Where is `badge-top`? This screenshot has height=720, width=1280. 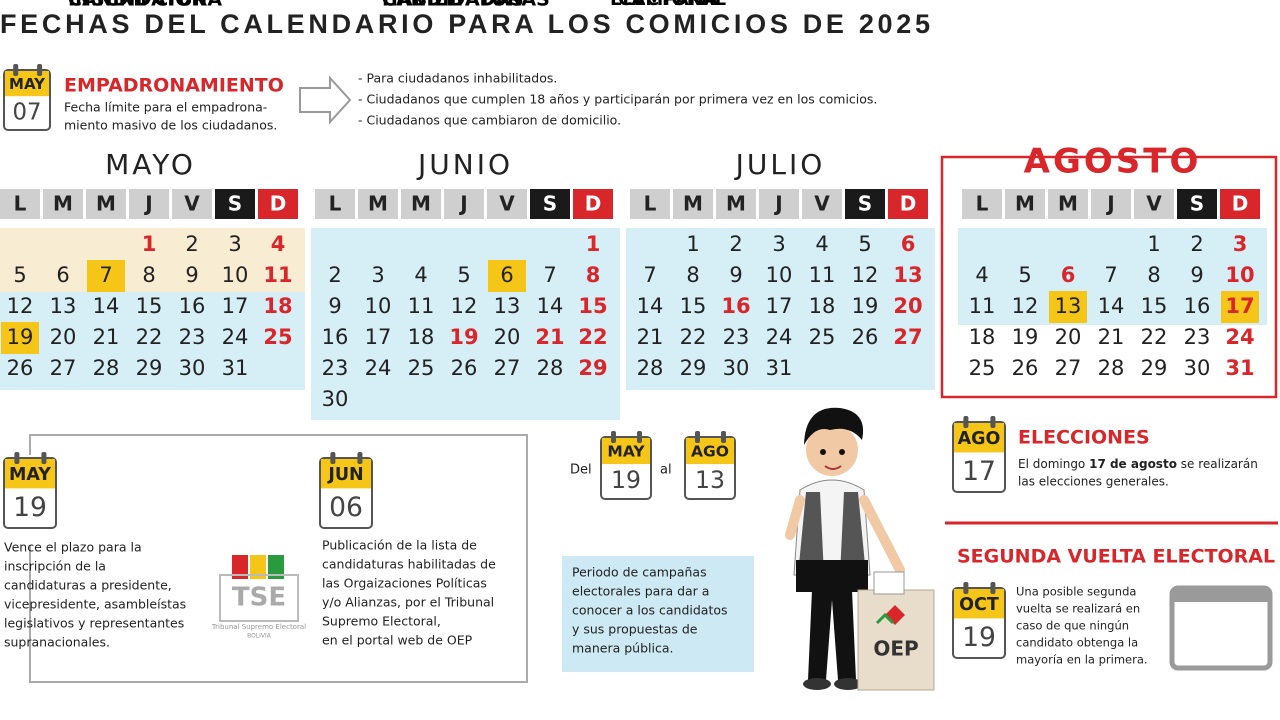
badge-top is located at coordinates (979, 604).